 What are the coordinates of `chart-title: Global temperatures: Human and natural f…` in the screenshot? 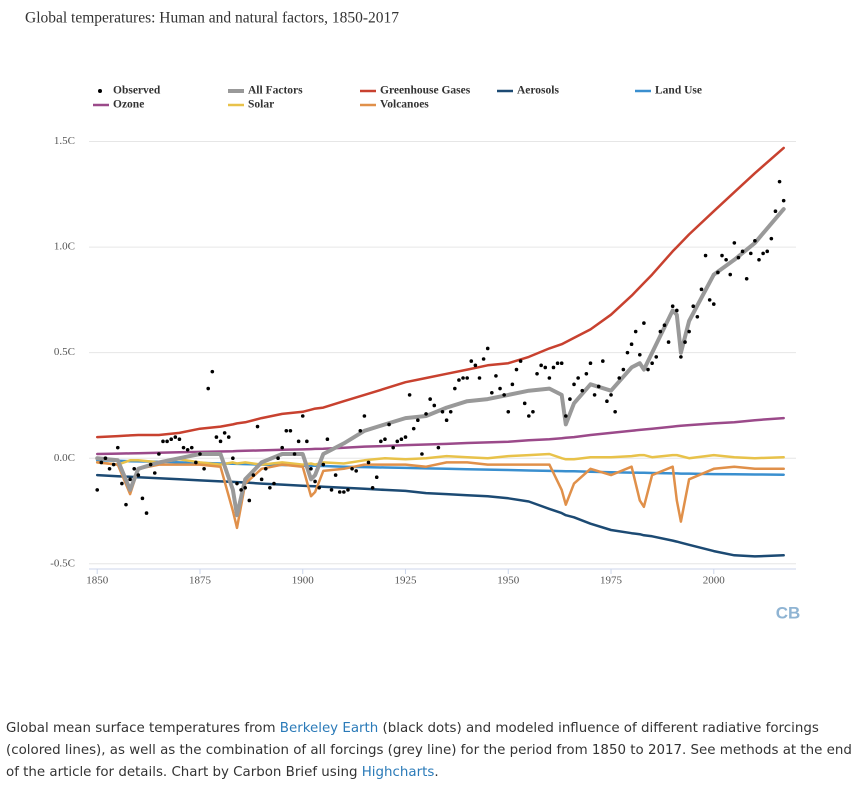 It's located at (212, 18).